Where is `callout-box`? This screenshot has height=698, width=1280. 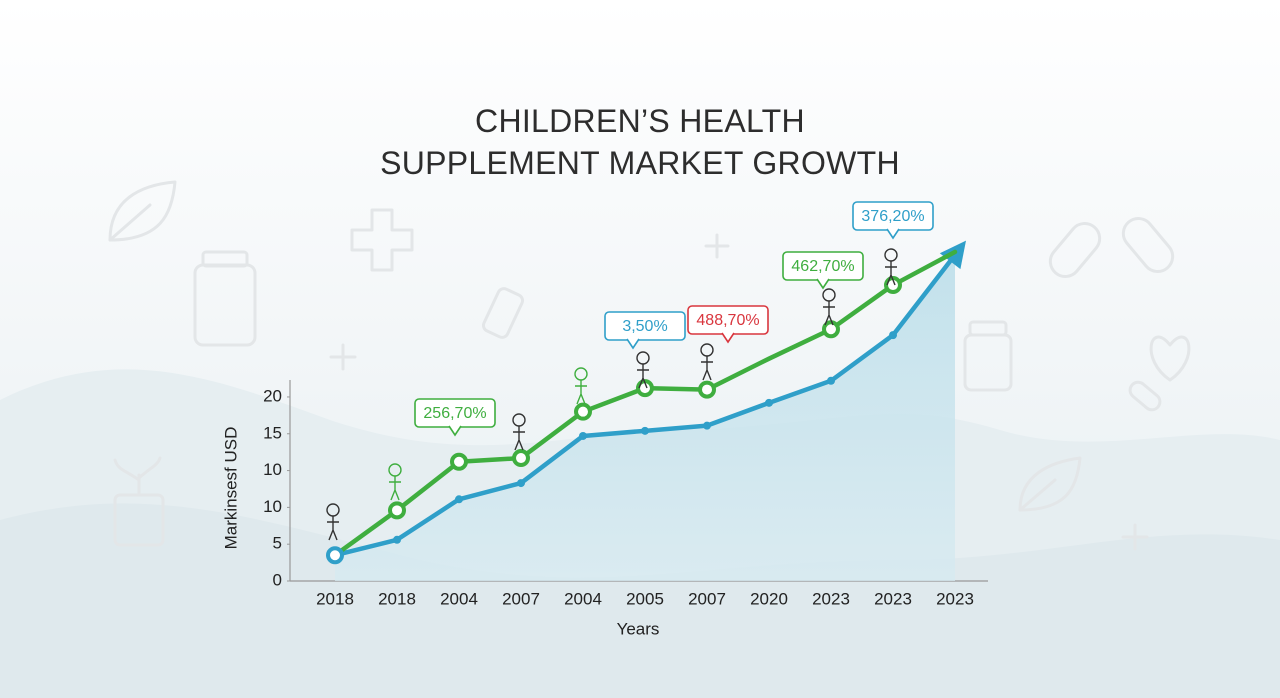 callout-box is located at coordinates (645, 326).